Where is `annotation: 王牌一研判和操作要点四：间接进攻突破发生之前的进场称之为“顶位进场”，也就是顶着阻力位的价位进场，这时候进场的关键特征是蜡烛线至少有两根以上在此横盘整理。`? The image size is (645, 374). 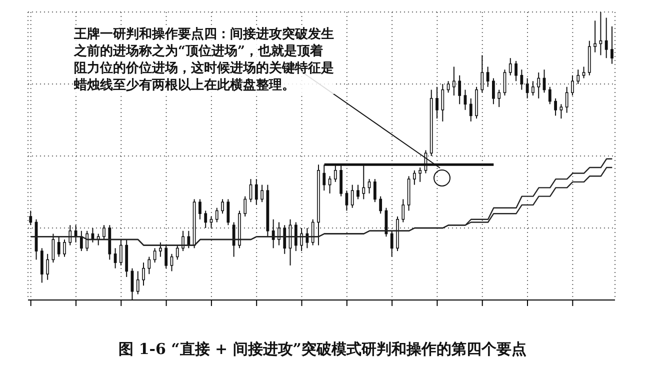
annotation: 王牌一研判和操作要点四：间接进攻突破发生之前的进场称之为“顶位进场”，也就是顶着阻力位的价位进场，这时候进场的关键特征是蜡烛线至少有两根以上在此横盘整理。 is located at coordinates (204, 60).